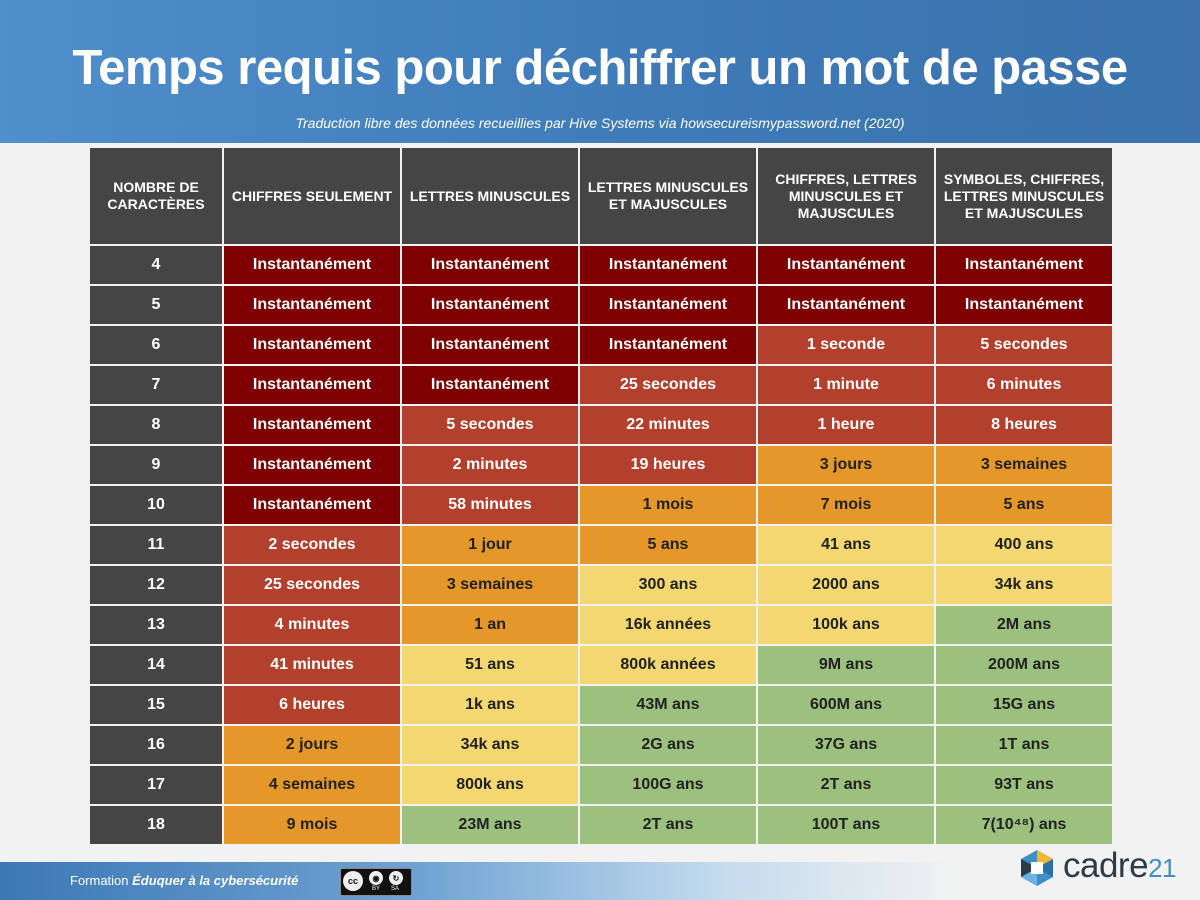 The image size is (1200, 900). What do you see at coordinates (490, 705) in the screenshot?
I see `crack-time-cell: 1k ans` at bounding box center [490, 705].